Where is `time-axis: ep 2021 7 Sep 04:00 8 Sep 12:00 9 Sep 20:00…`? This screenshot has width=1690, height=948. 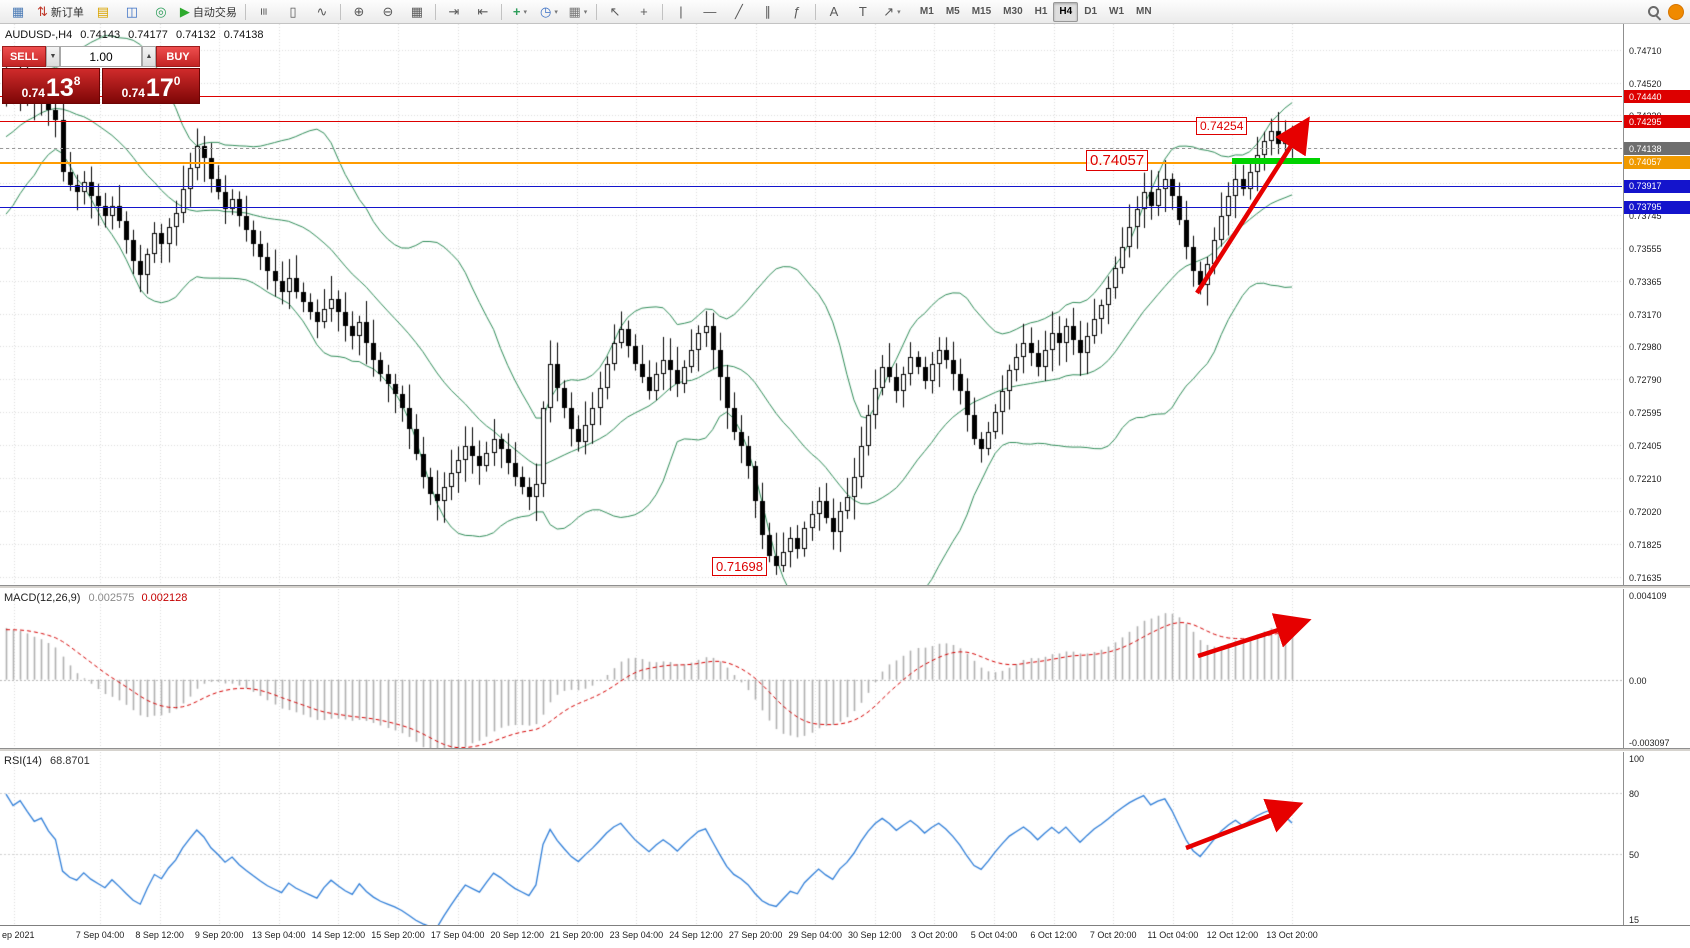 time-axis: ep 2021 7 Sep 04:00 8 Sep 12:00 9 Sep 20:00… is located at coordinates (845, 937).